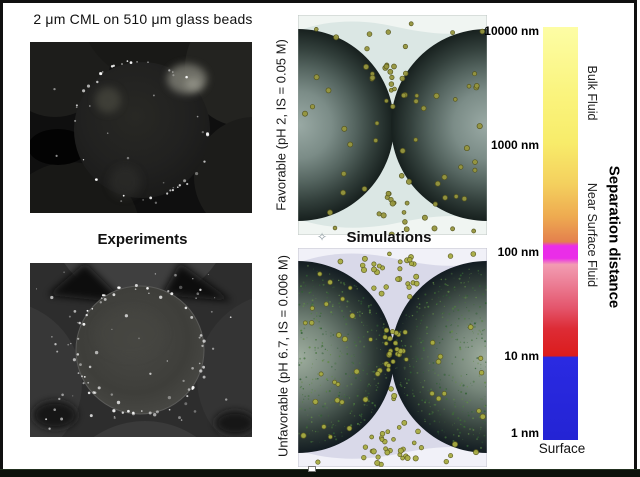  I want to click on experiment-micrograph-unfavorable, so click(141, 350).